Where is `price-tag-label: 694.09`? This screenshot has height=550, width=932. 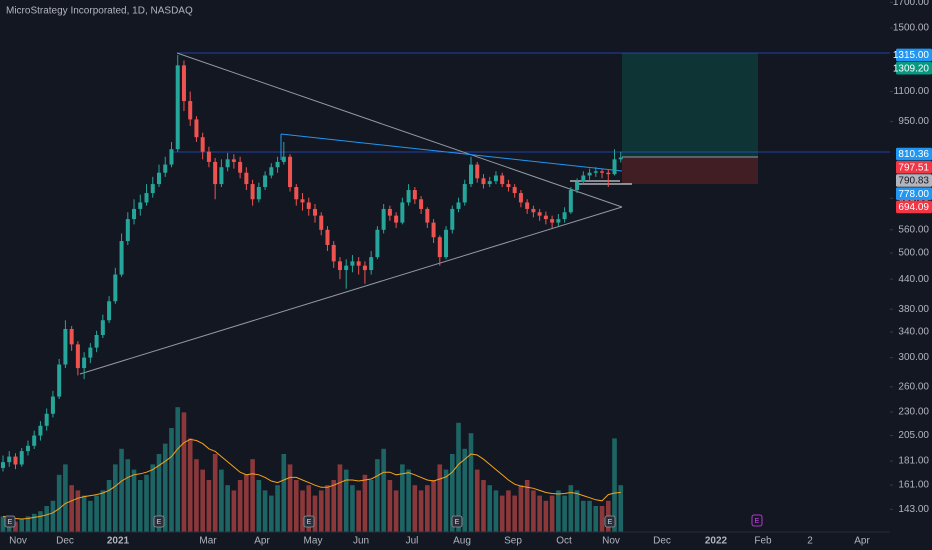 price-tag-label: 694.09 is located at coordinates (913, 207).